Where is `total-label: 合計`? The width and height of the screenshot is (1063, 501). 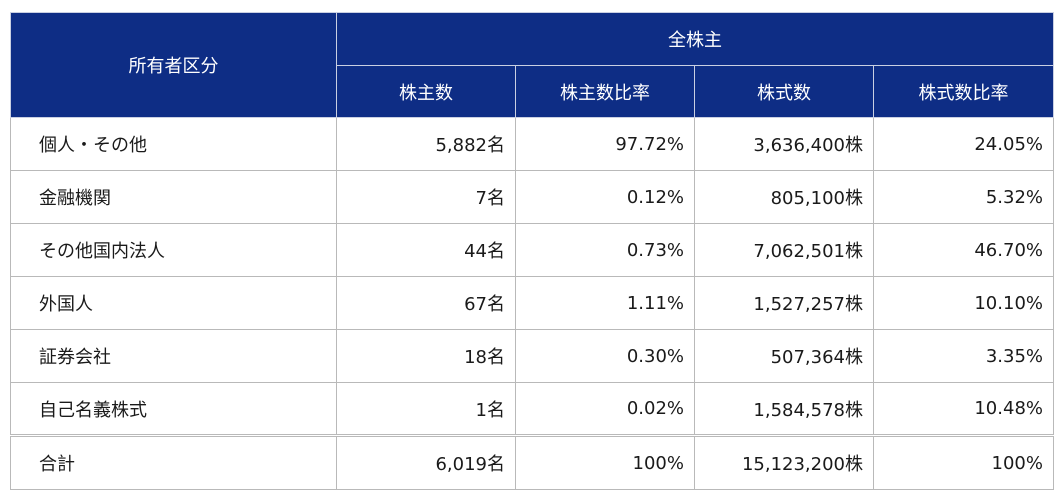 total-label: 合計 is located at coordinates (173, 462).